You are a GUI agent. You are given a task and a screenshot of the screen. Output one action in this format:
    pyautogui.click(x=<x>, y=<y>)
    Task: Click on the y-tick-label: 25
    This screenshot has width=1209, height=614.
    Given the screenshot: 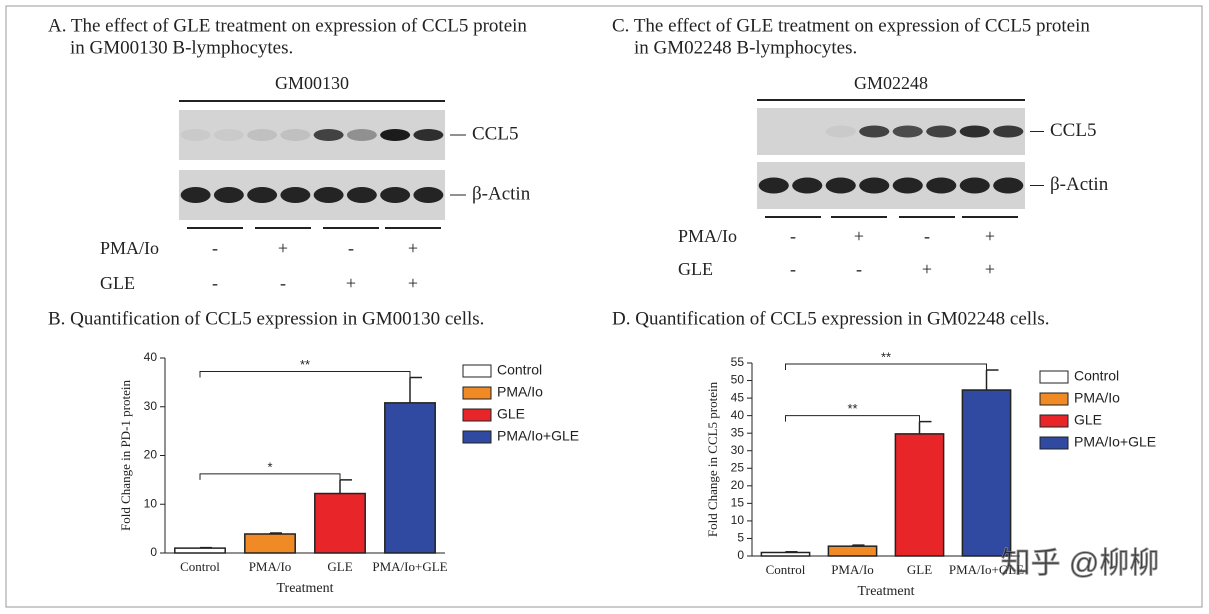 What is the action you would take?
    pyautogui.click(x=738, y=467)
    